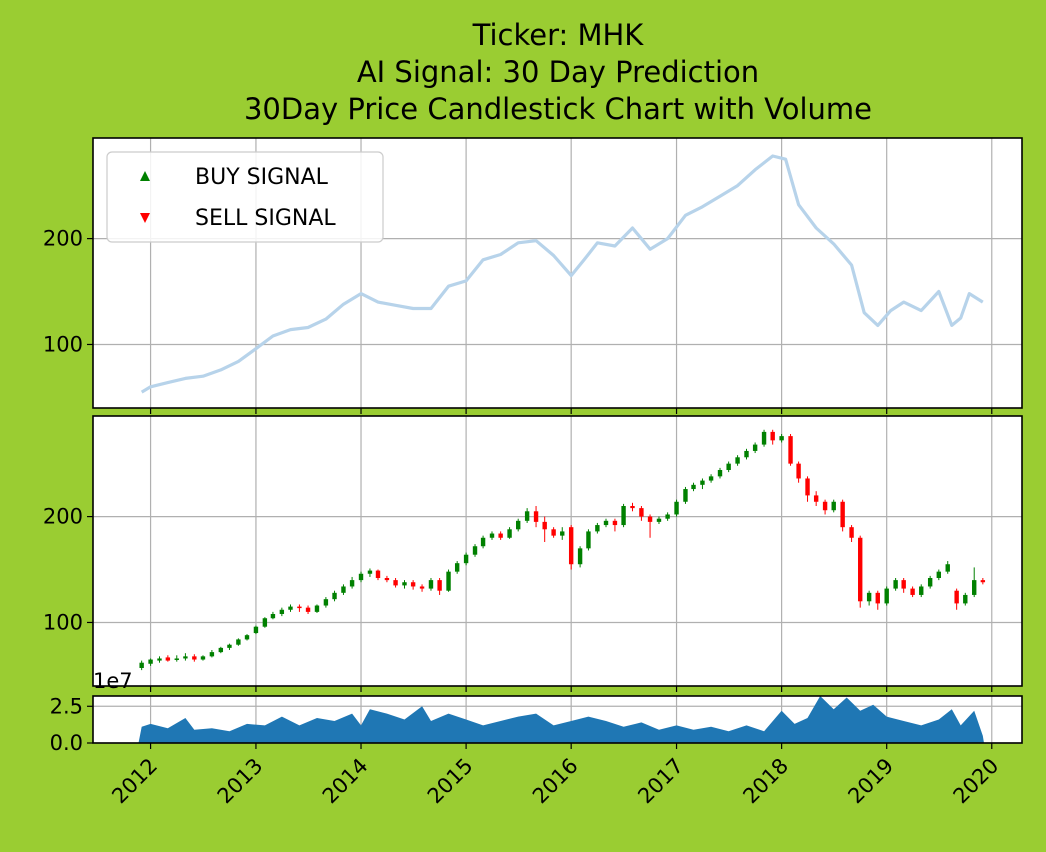 This screenshot has width=1046, height=852. I want to click on legend-box, so click(245, 197).